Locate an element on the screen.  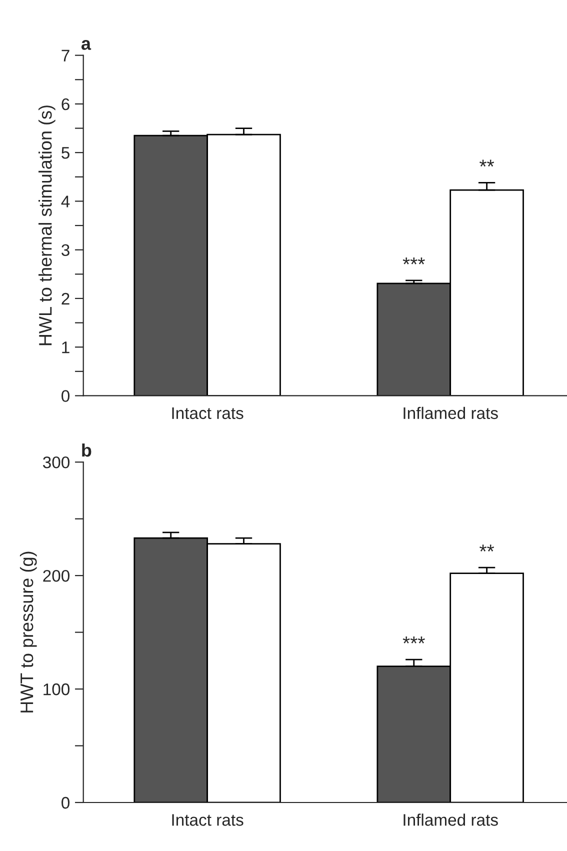
y-tick-label: 6 is located at coordinates (66, 104).